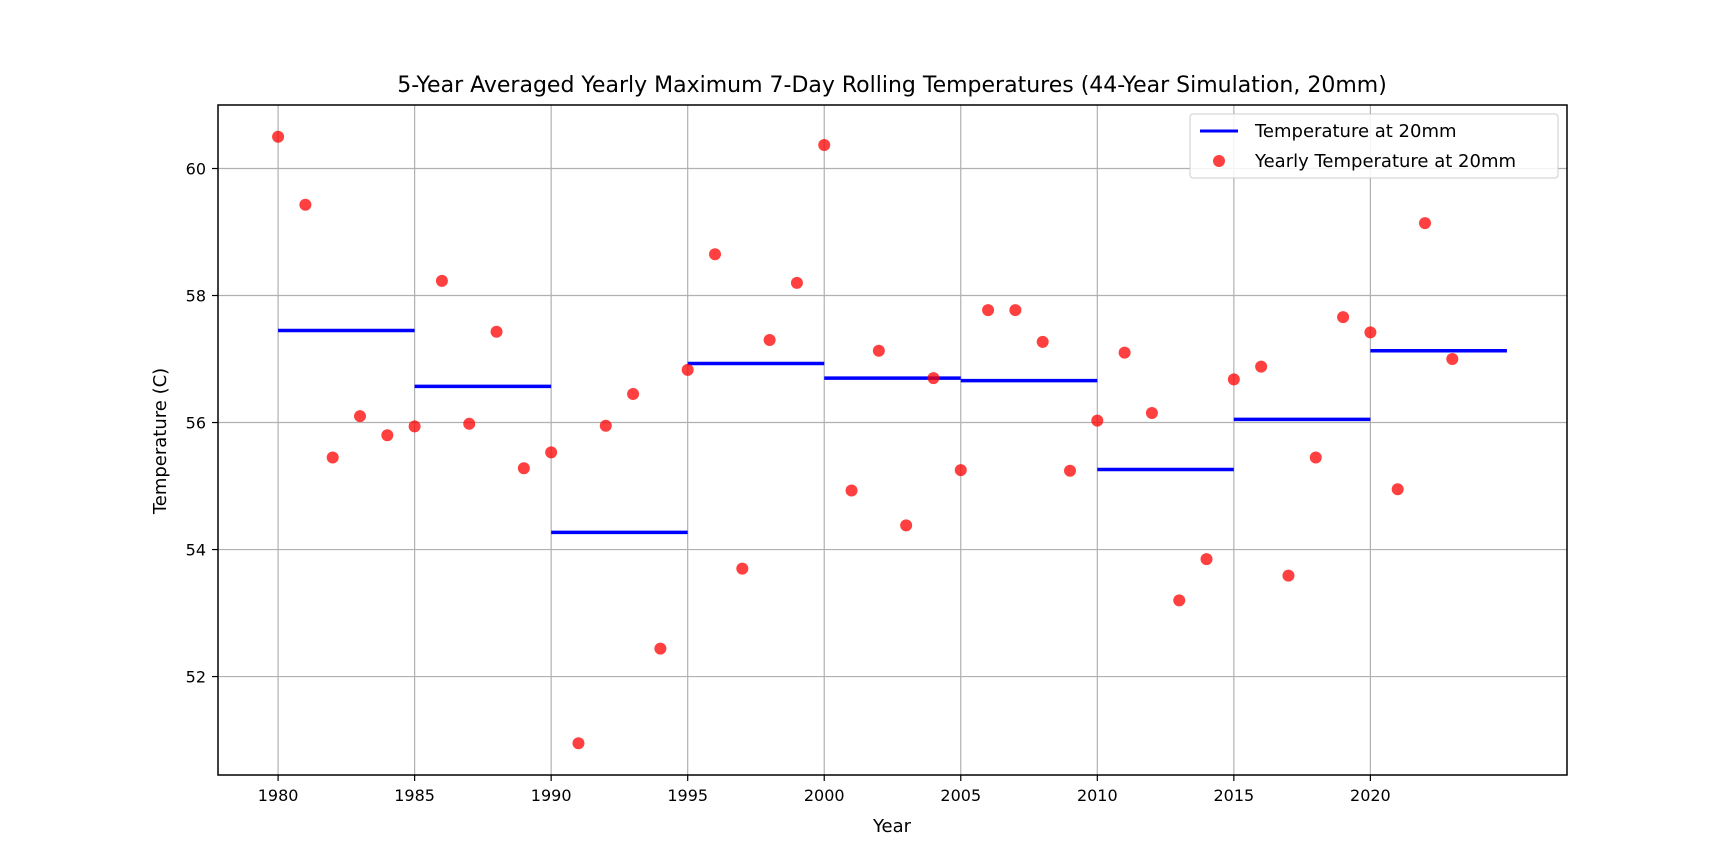  I want to click on x-tick-label: 1985, so click(414, 795).